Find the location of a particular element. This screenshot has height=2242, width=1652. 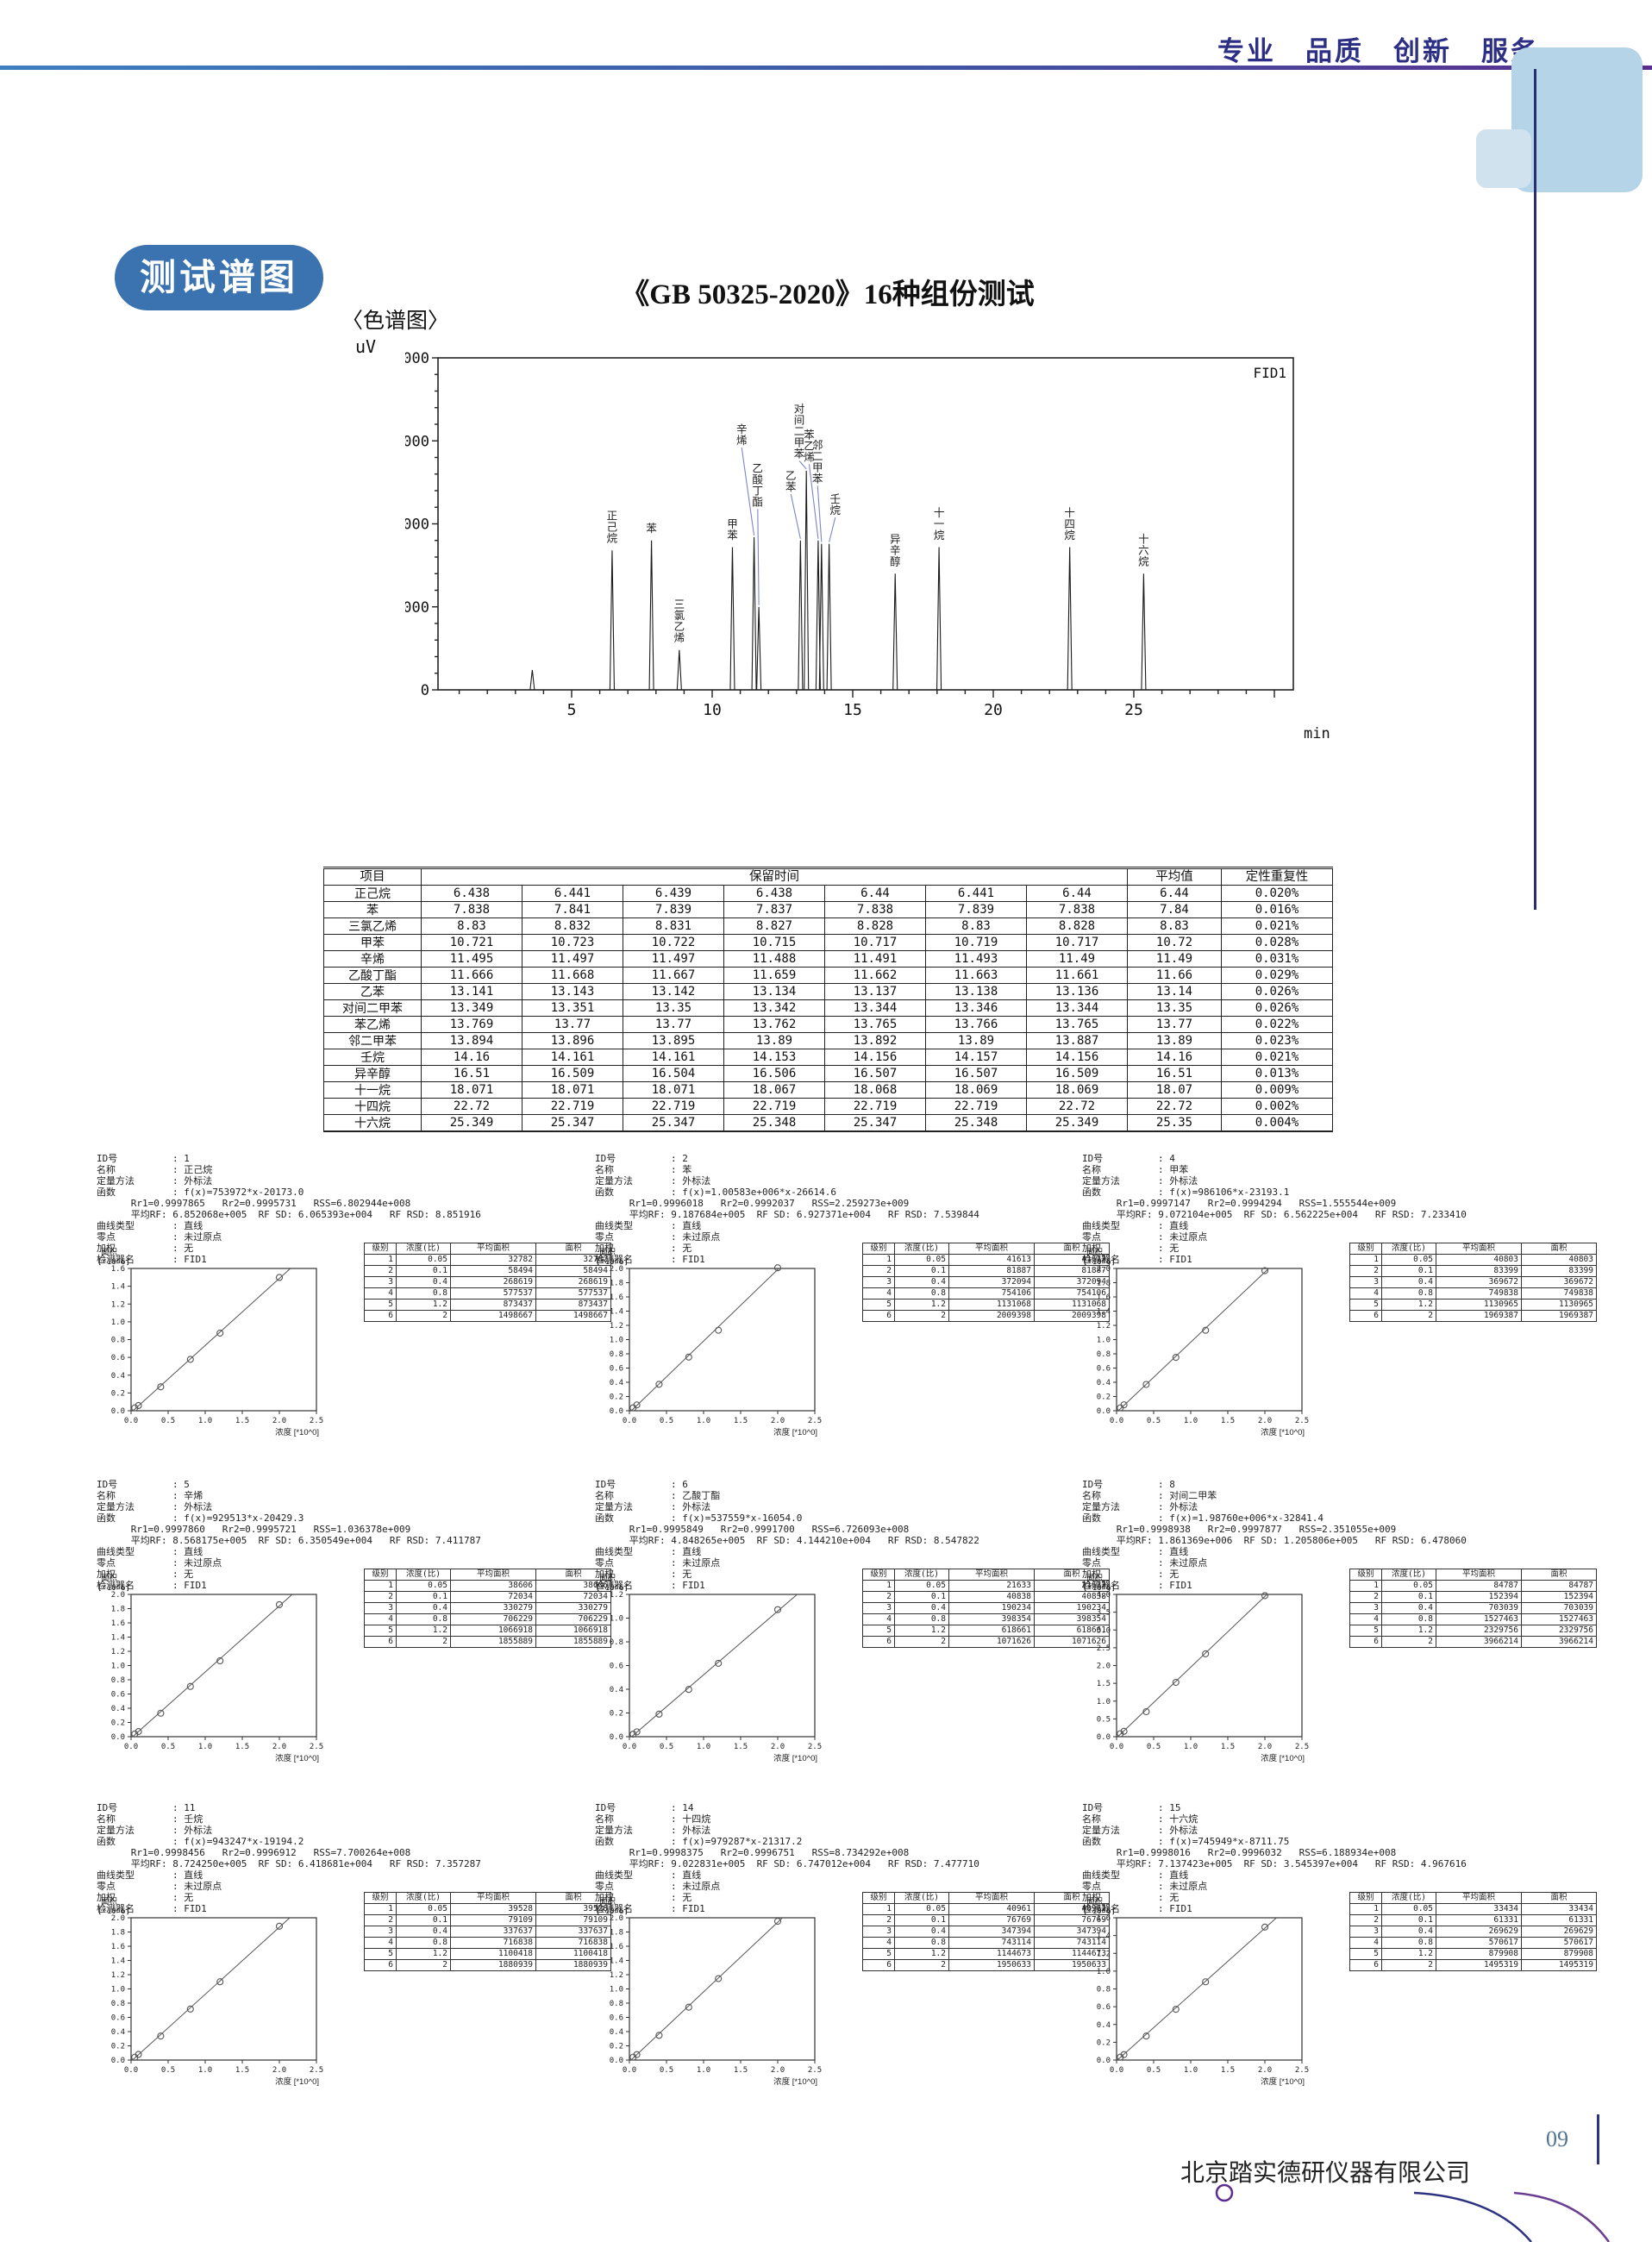

column-header-item: 项目 is located at coordinates (372, 876).